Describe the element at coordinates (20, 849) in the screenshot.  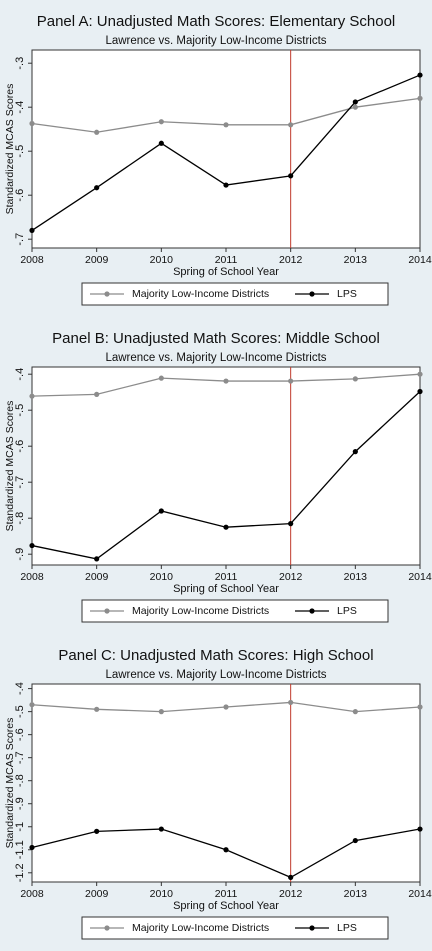
I see `y-tick-label: -1.1` at that location.